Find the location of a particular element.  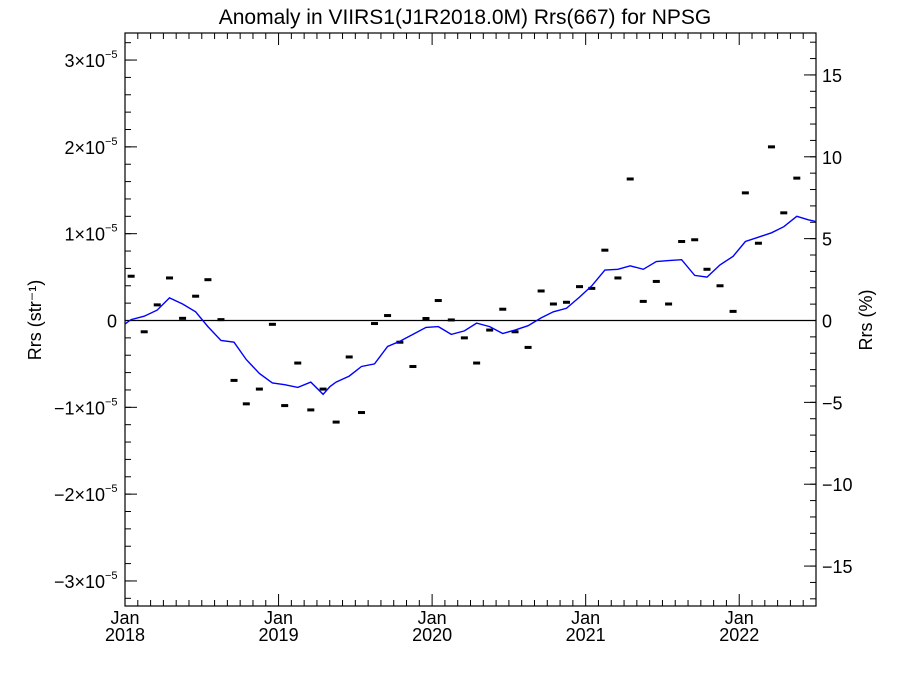

right-tick-label: 10 is located at coordinates (832, 158).